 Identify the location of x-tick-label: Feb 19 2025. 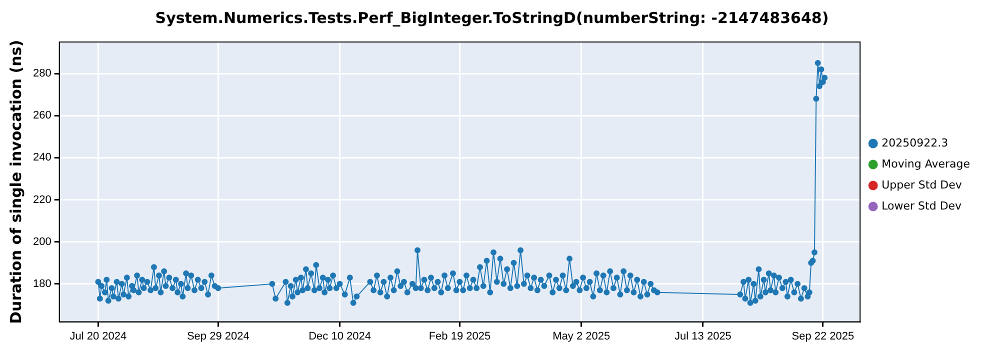
(459, 336).